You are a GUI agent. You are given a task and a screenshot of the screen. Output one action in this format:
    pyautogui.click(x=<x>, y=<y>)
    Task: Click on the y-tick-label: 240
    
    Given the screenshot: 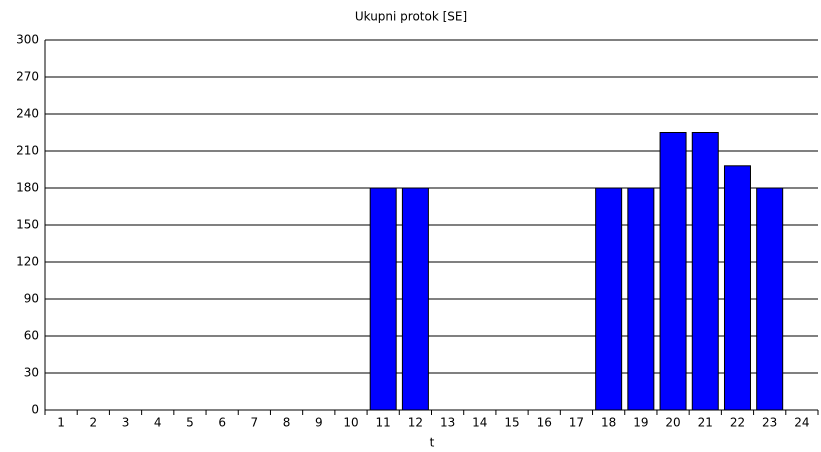 What is the action you would take?
    pyautogui.click(x=27, y=114)
    